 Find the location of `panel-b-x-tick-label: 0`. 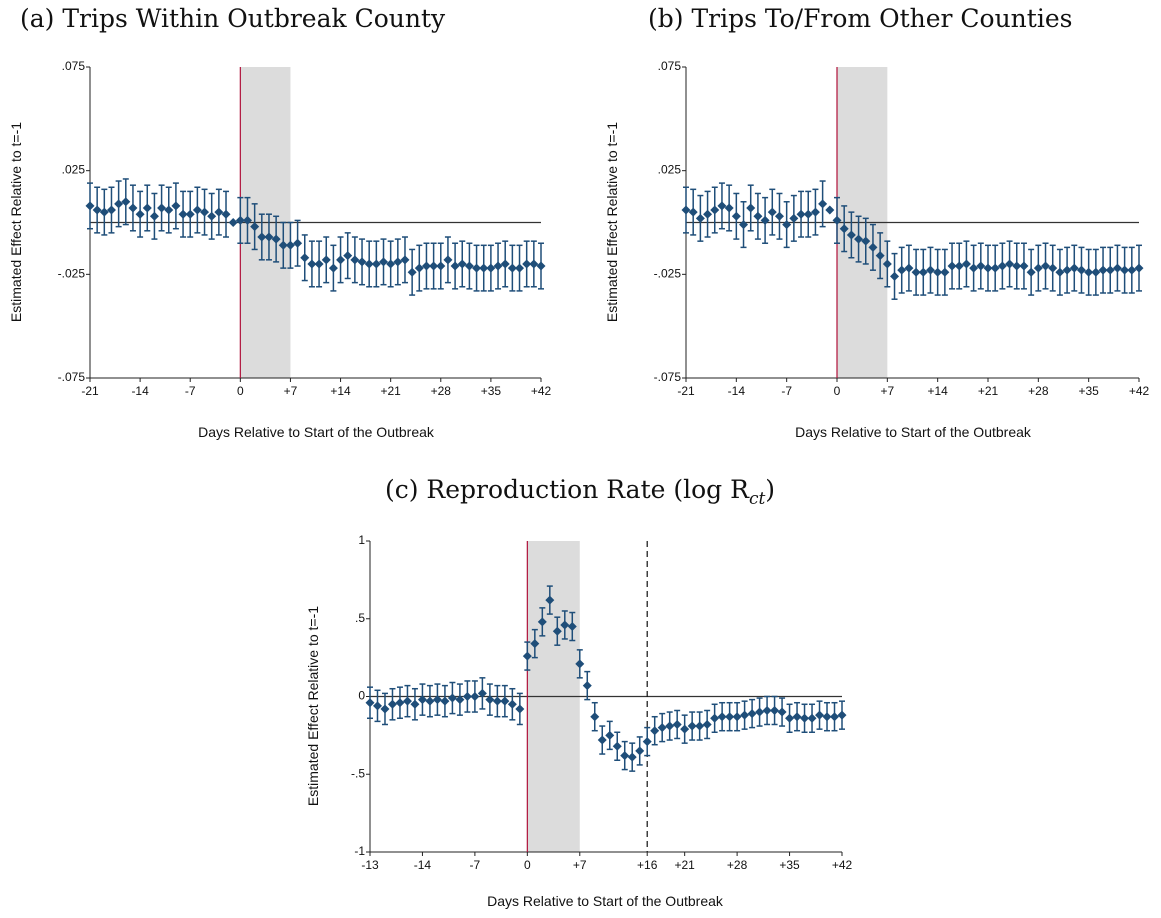

panel-b-x-tick-label: 0 is located at coordinates (837, 391).